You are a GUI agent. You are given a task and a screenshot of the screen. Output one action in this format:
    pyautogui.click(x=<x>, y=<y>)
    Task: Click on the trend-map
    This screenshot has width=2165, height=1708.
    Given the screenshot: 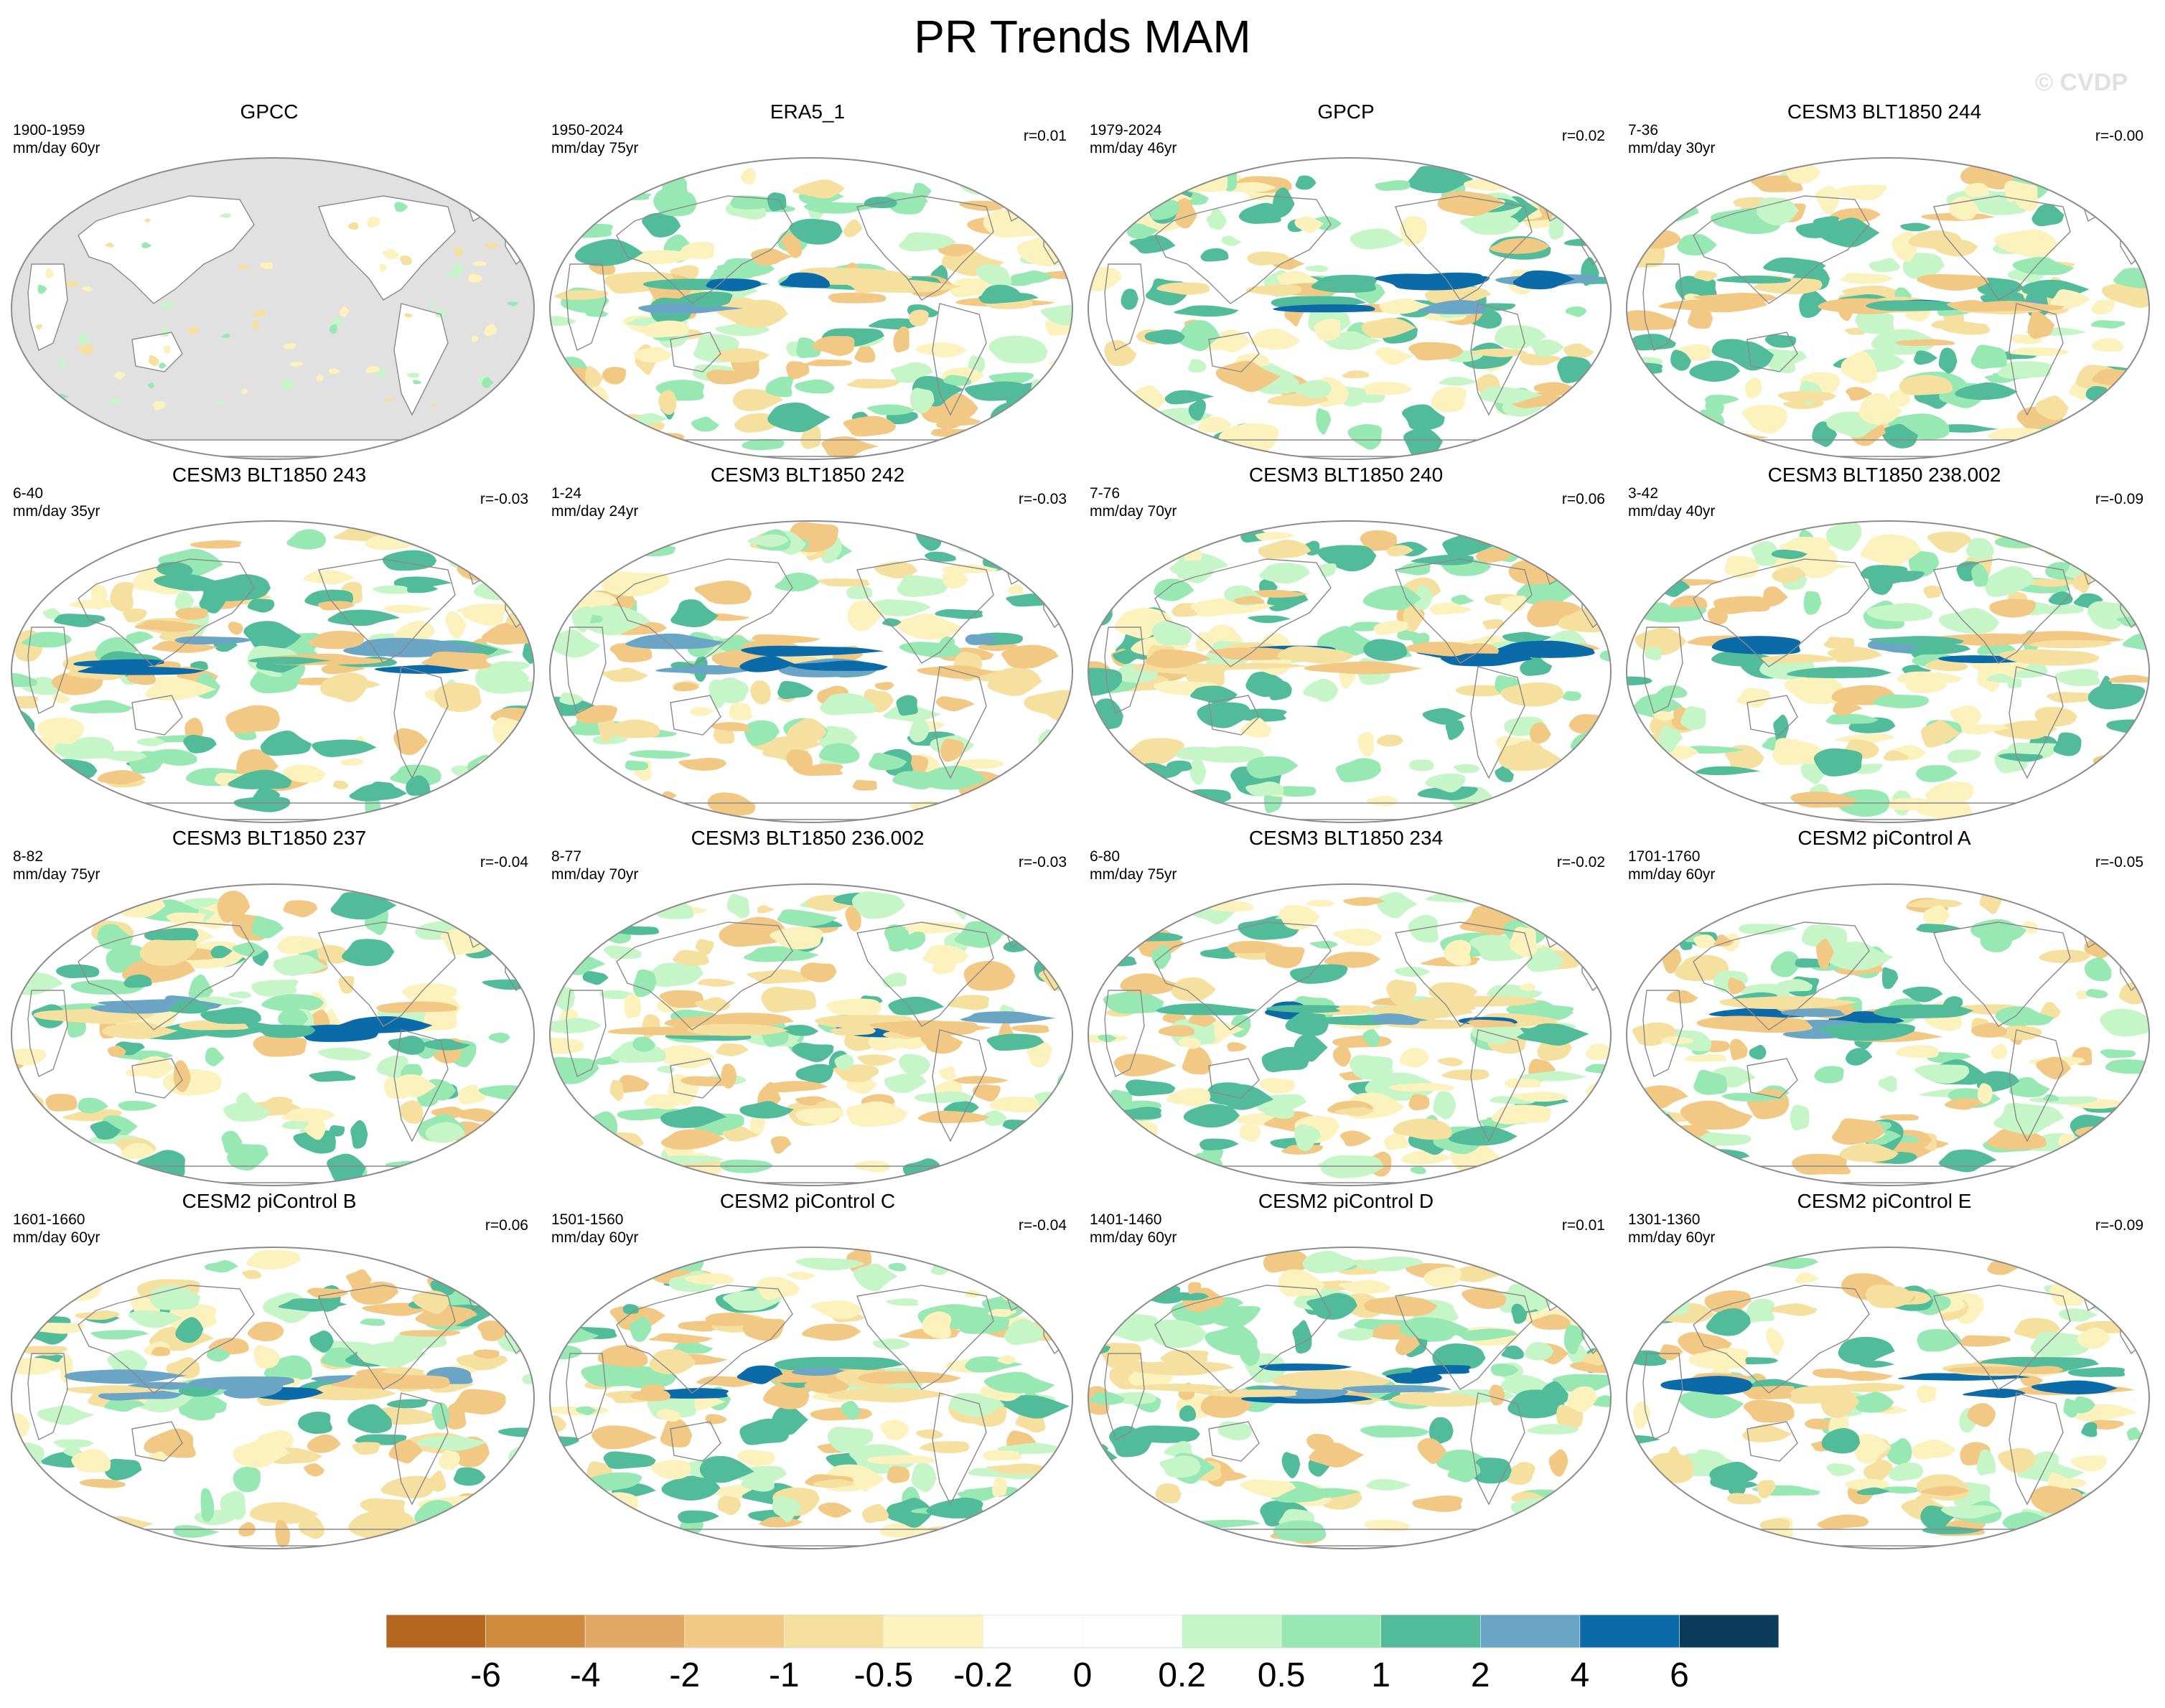 What is the action you would take?
    pyautogui.click(x=273, y=1034)
    